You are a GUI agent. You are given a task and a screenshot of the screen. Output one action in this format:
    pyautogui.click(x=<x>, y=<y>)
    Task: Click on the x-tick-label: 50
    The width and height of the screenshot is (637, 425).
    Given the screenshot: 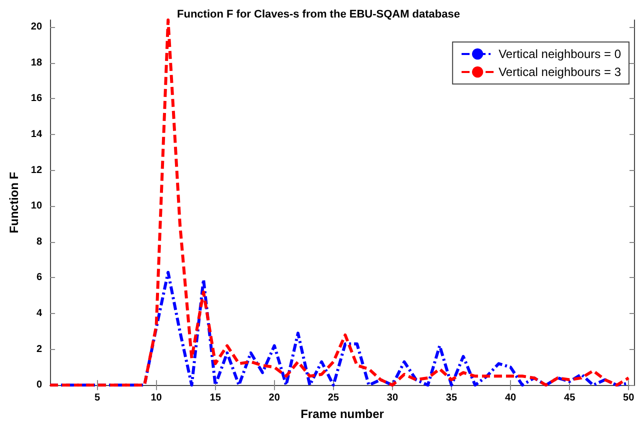 What is the action you would take?
    pyautogui.click(x=629, y=398)
    